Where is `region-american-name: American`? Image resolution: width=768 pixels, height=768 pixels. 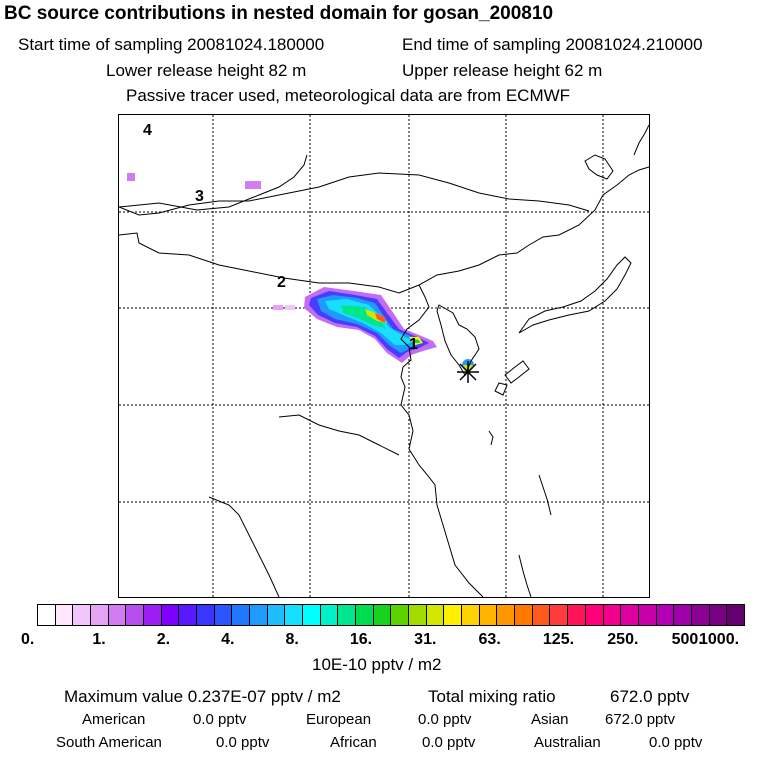
region-american-name: American is located at coordinates (114, 719).